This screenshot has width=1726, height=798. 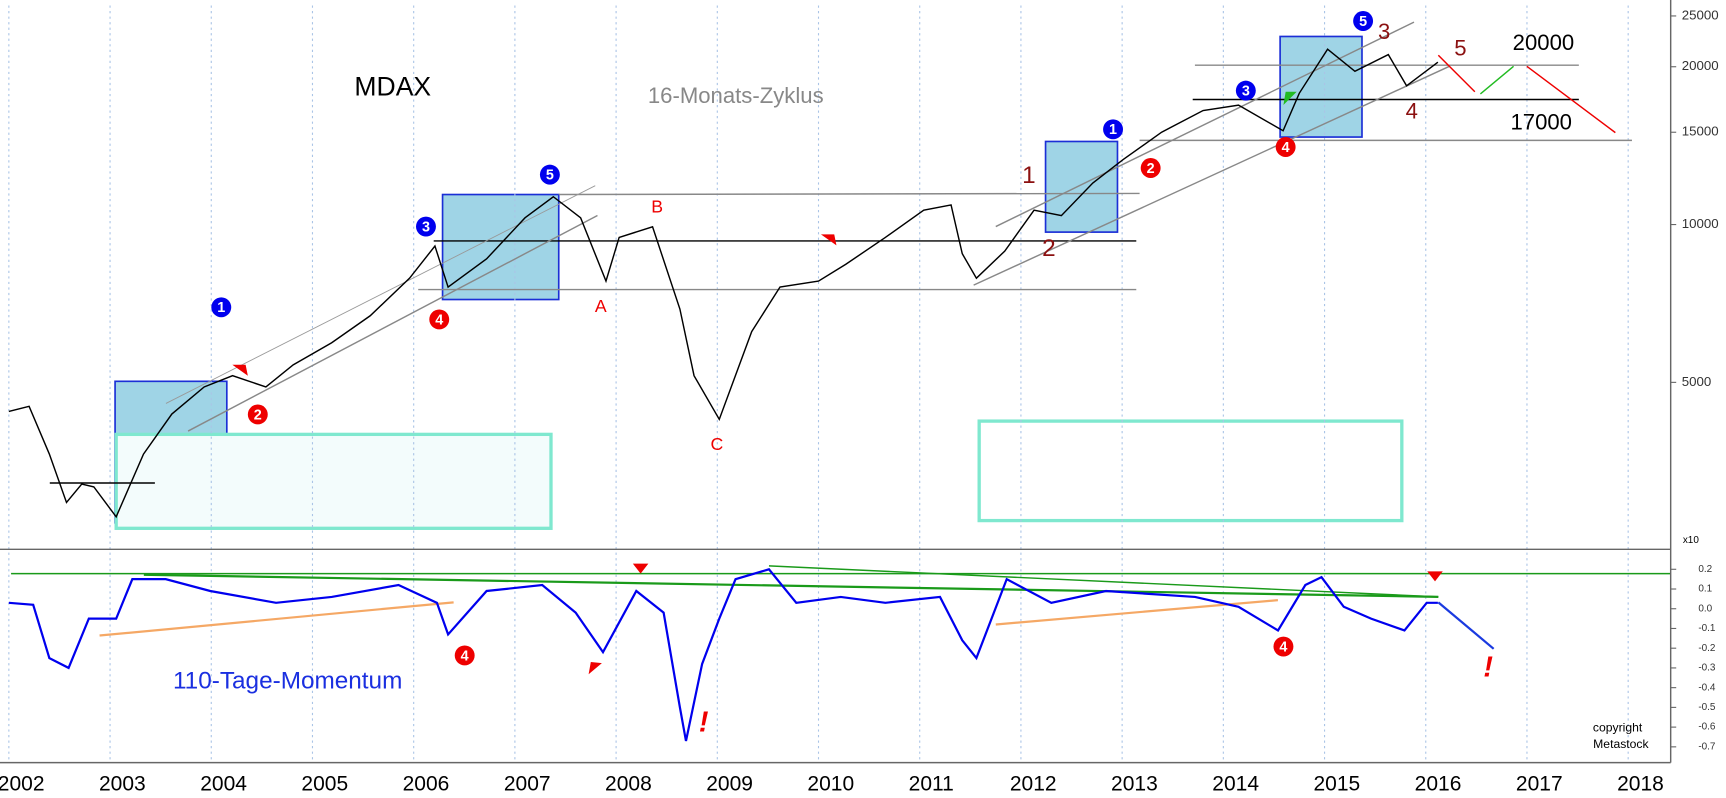 What do you see at coordinates (1049, 248) in the screenshot?
I see `annotation: 2` at bounding box center [1049, 248].